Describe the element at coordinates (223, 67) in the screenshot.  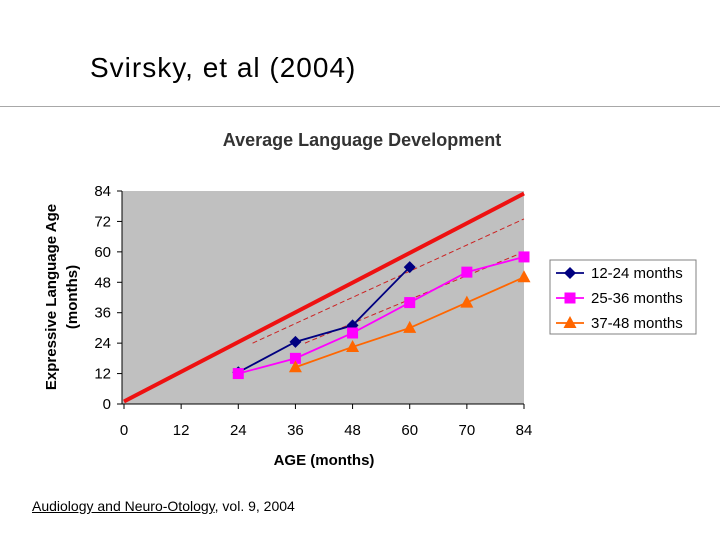
I see `slide-title: Svirsky, et al (2004)` at that location.